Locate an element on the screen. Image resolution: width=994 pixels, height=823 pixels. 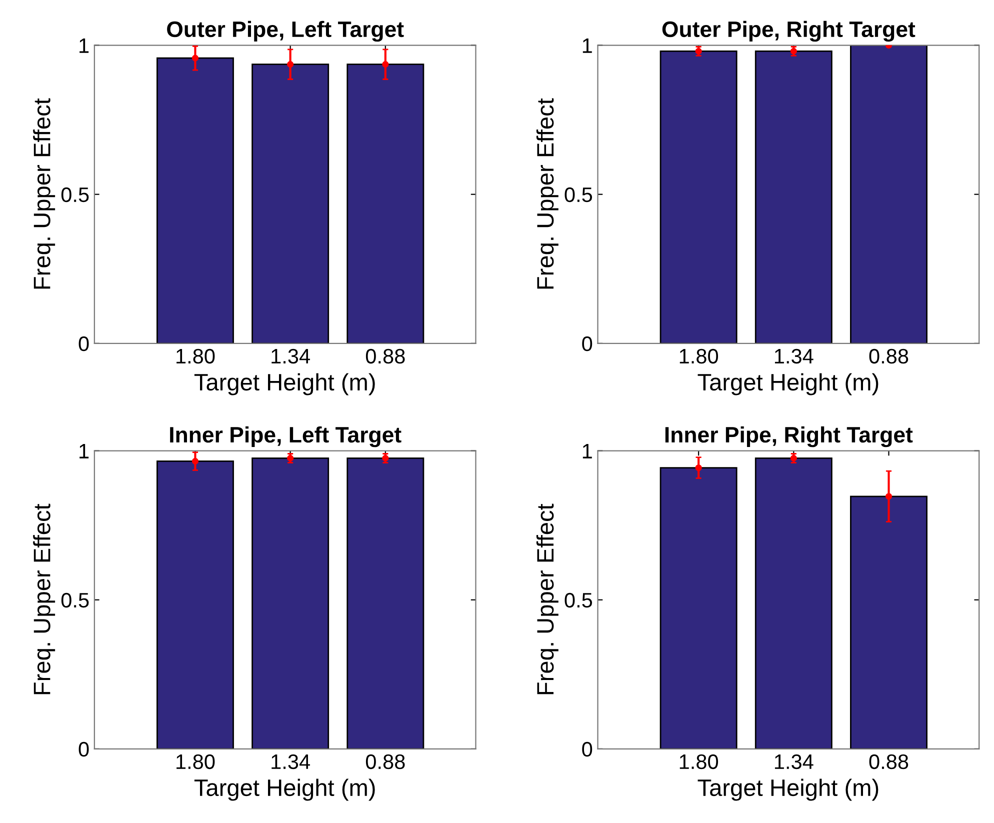
chart-title: Inner Pipe, Right Target is located at coordinates (789, 437).